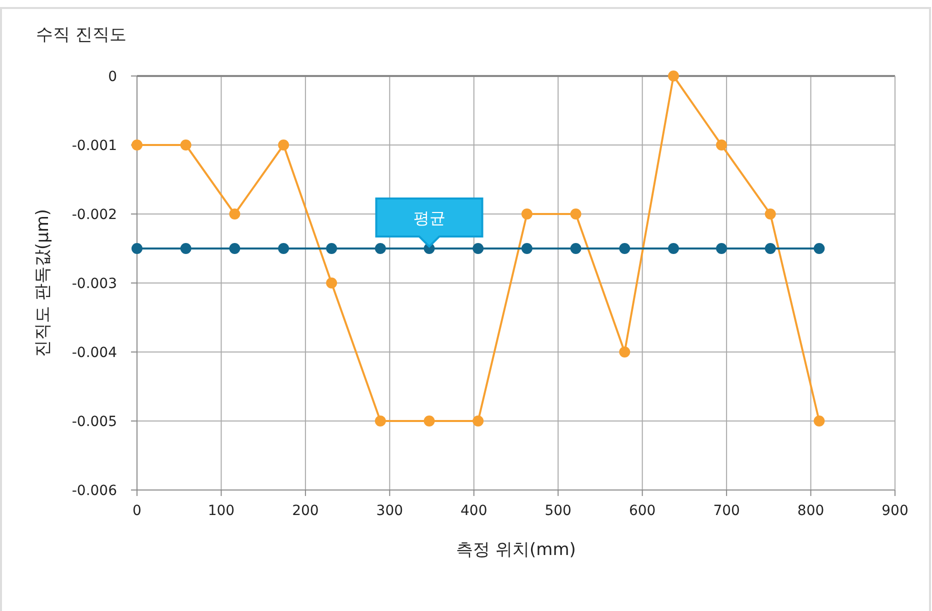 Image resolution: width=932 pixels, height=611 pixels. What do you see at coordinates (94, 422) in the screenshot?
I see `y-tick-label: -0.005` at bounding box center [94, 422].